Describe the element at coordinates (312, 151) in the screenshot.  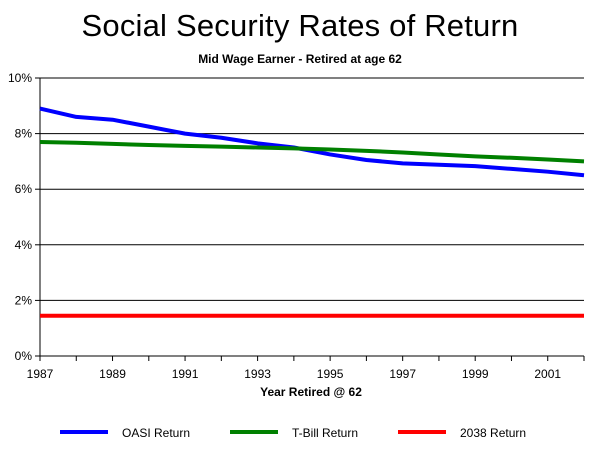
I see `series-line-t-bill-return` at that location.